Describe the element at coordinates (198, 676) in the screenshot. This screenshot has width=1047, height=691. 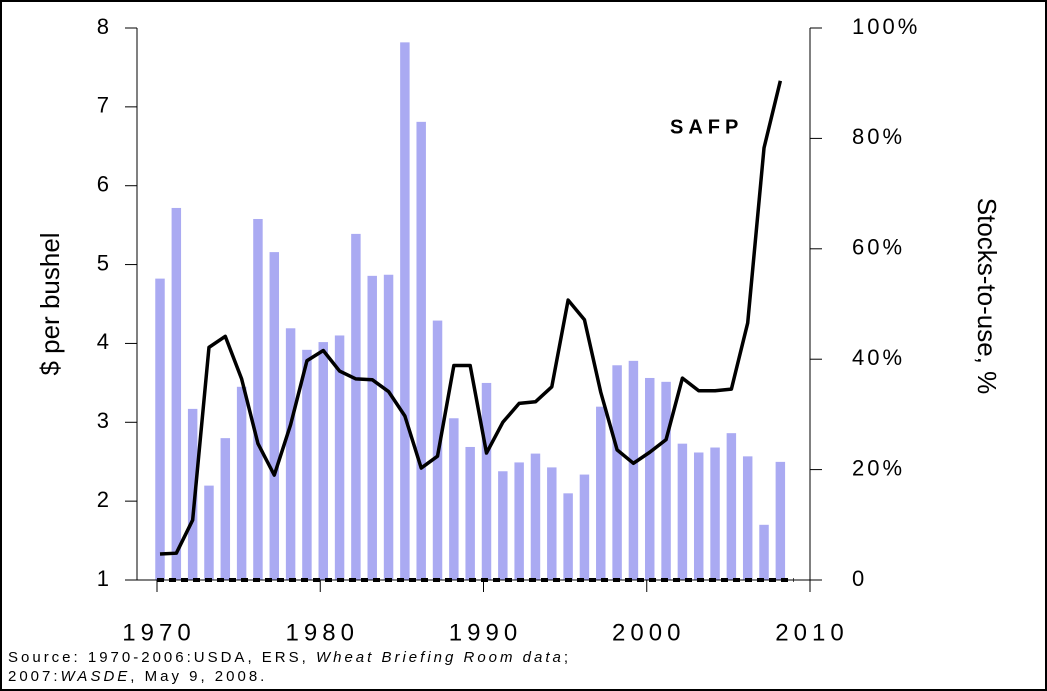
I see `source-text: , May 9, 2008.` at that location.